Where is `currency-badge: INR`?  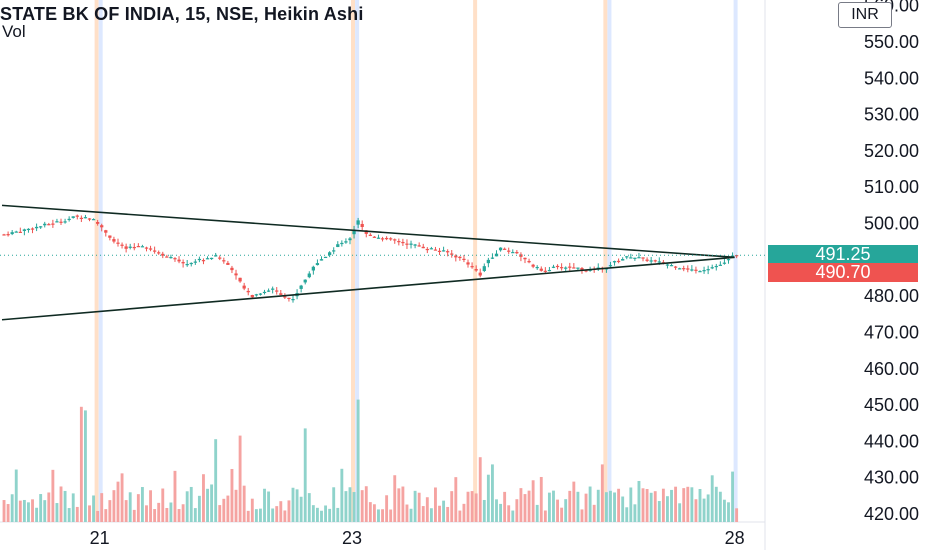 currency-badge: INR is located at coordinates (865, 15).